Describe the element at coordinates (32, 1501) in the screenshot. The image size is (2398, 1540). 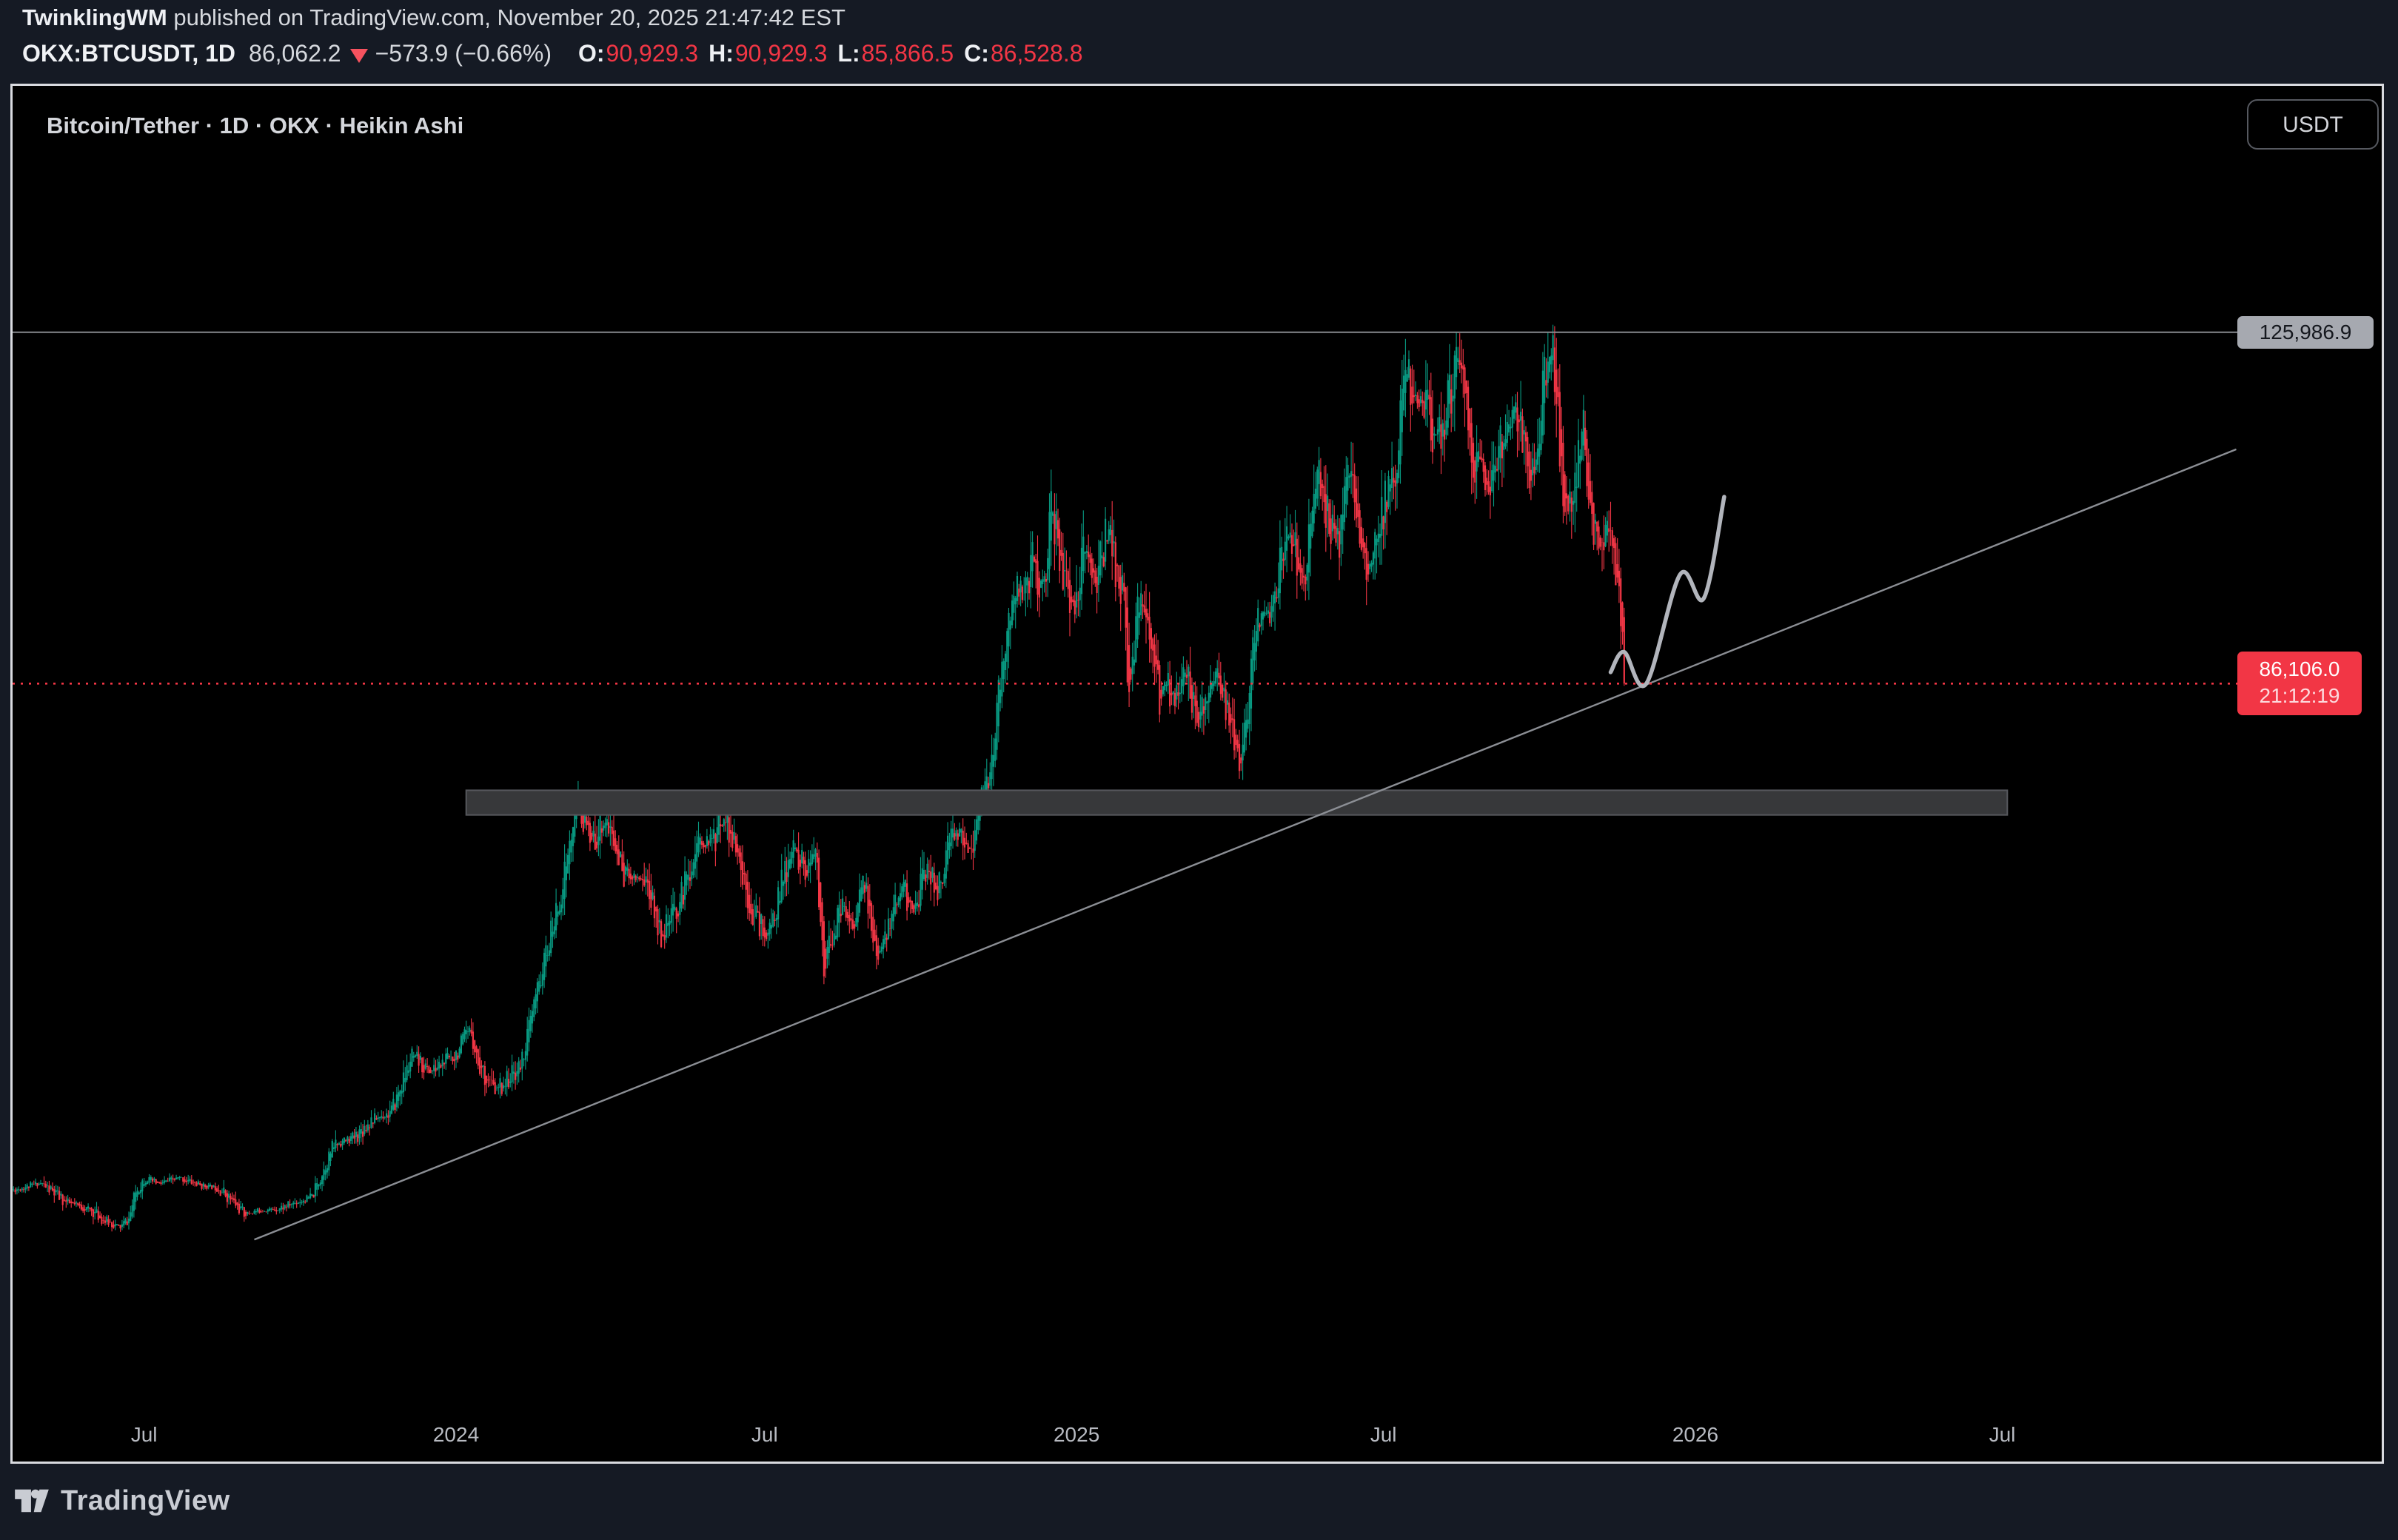
I see `tradingview-logo-icon` at that location.